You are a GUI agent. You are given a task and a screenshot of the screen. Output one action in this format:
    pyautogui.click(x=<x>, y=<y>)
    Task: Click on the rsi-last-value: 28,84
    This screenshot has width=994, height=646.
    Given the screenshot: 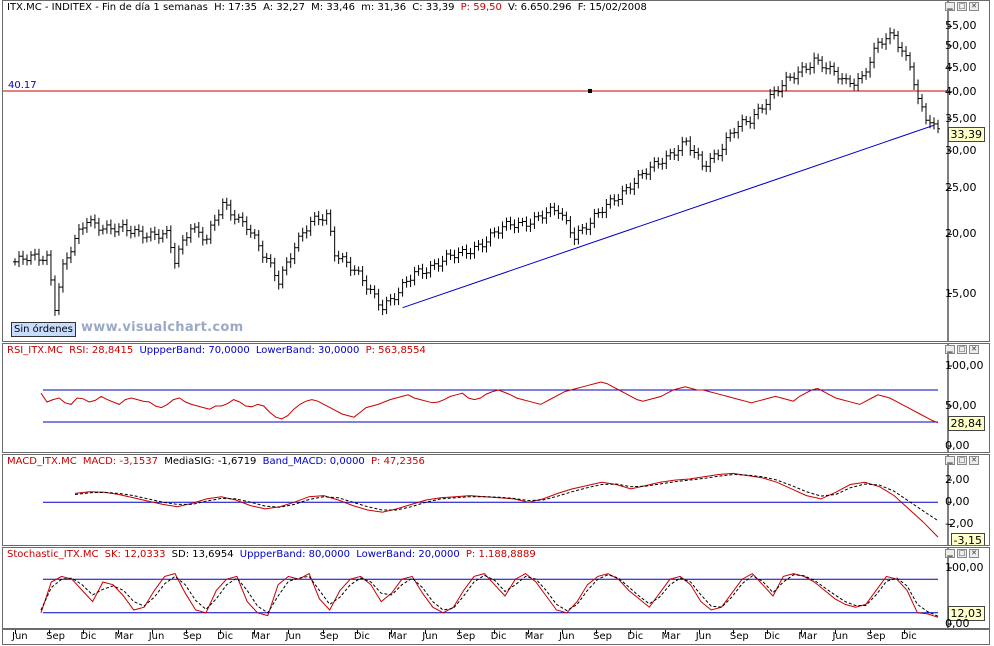 What is the action you would take?
    pyautogui.click(x=966, y=423)
    